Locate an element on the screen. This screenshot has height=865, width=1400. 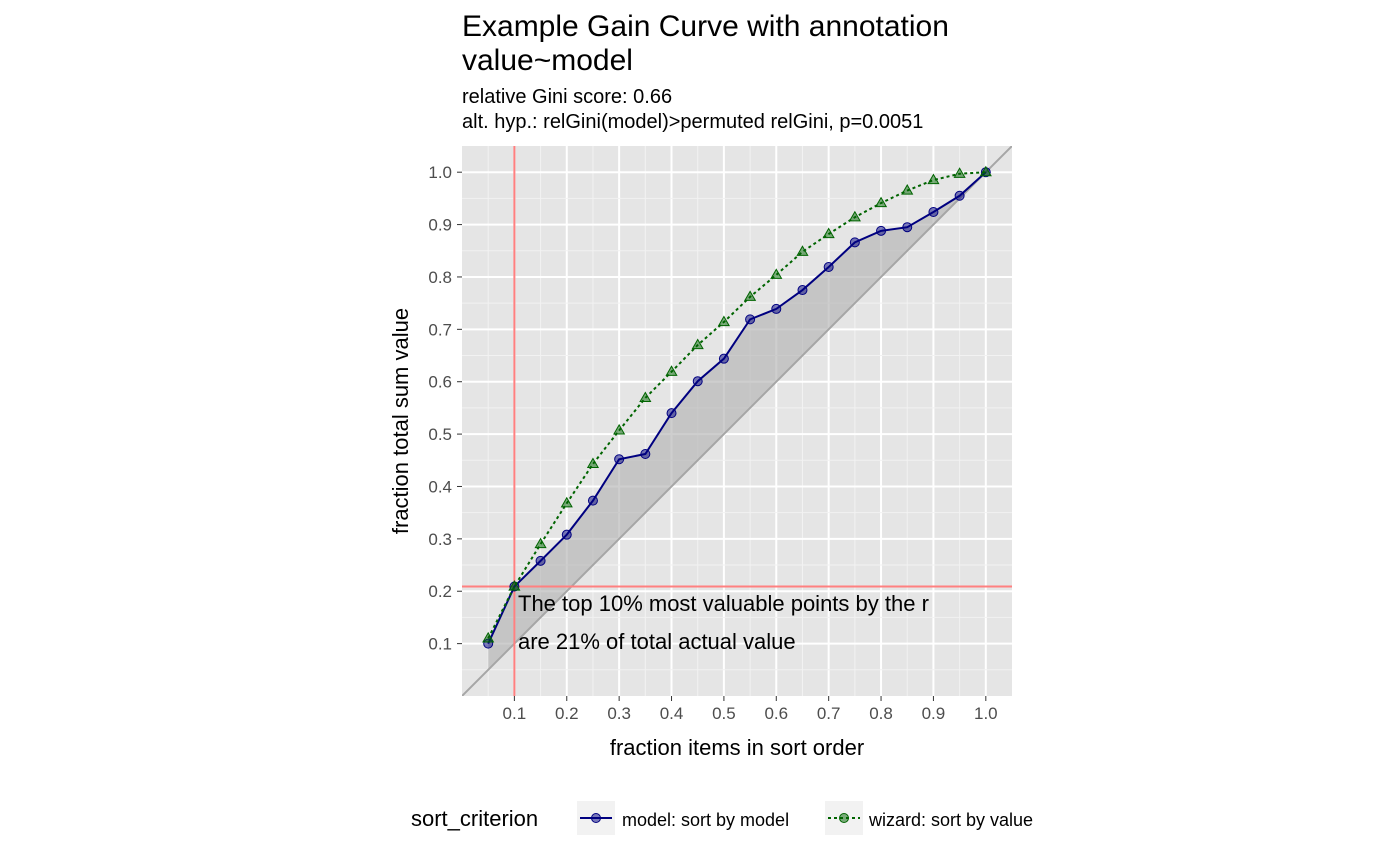
chart-title: Example Gain Curve with annotation is located at coordinates (705, 26).